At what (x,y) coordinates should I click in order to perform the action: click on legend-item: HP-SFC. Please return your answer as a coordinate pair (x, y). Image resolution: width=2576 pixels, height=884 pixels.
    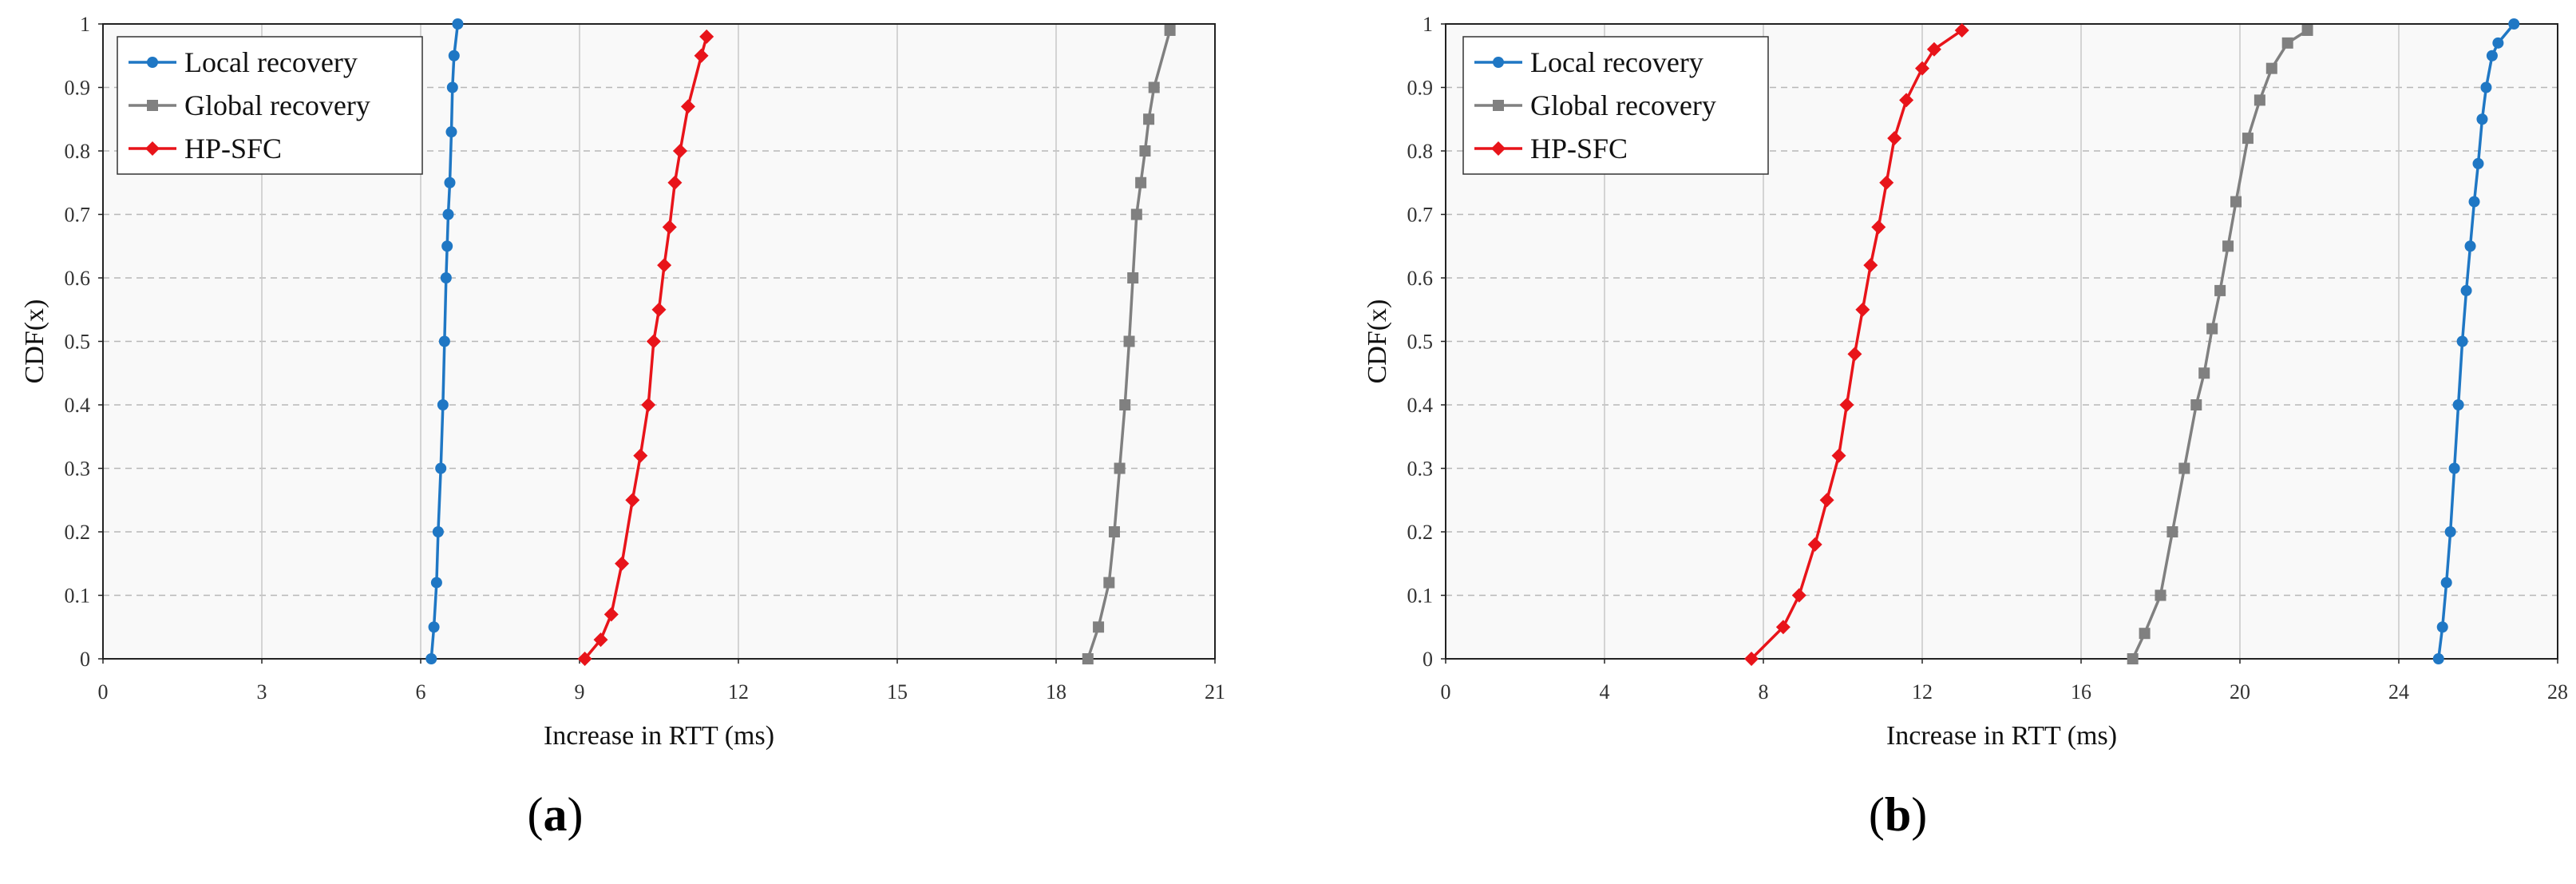
    Looking at the image, I should click on (1551, 149).